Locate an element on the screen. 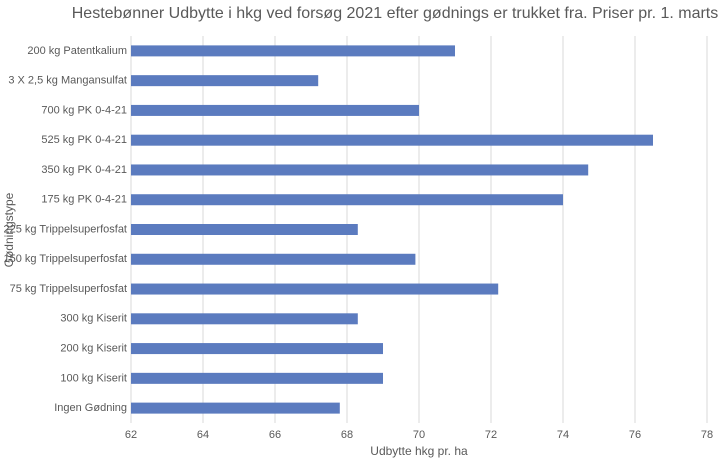 This screenshot has width=720, height=462. y-tick-label: 525 kg PK 0-4-21 is located at coordinates (84, 140).